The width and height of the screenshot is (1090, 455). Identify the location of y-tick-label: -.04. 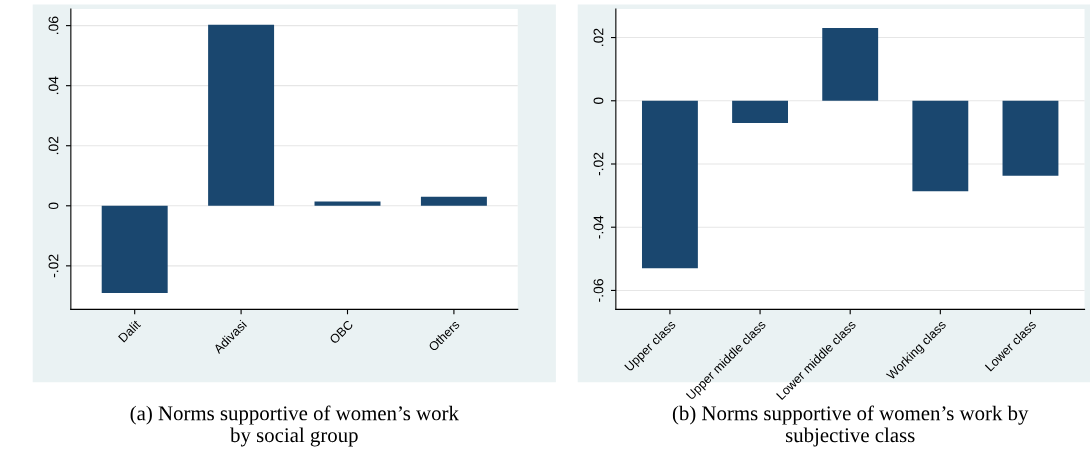
(598, 227).